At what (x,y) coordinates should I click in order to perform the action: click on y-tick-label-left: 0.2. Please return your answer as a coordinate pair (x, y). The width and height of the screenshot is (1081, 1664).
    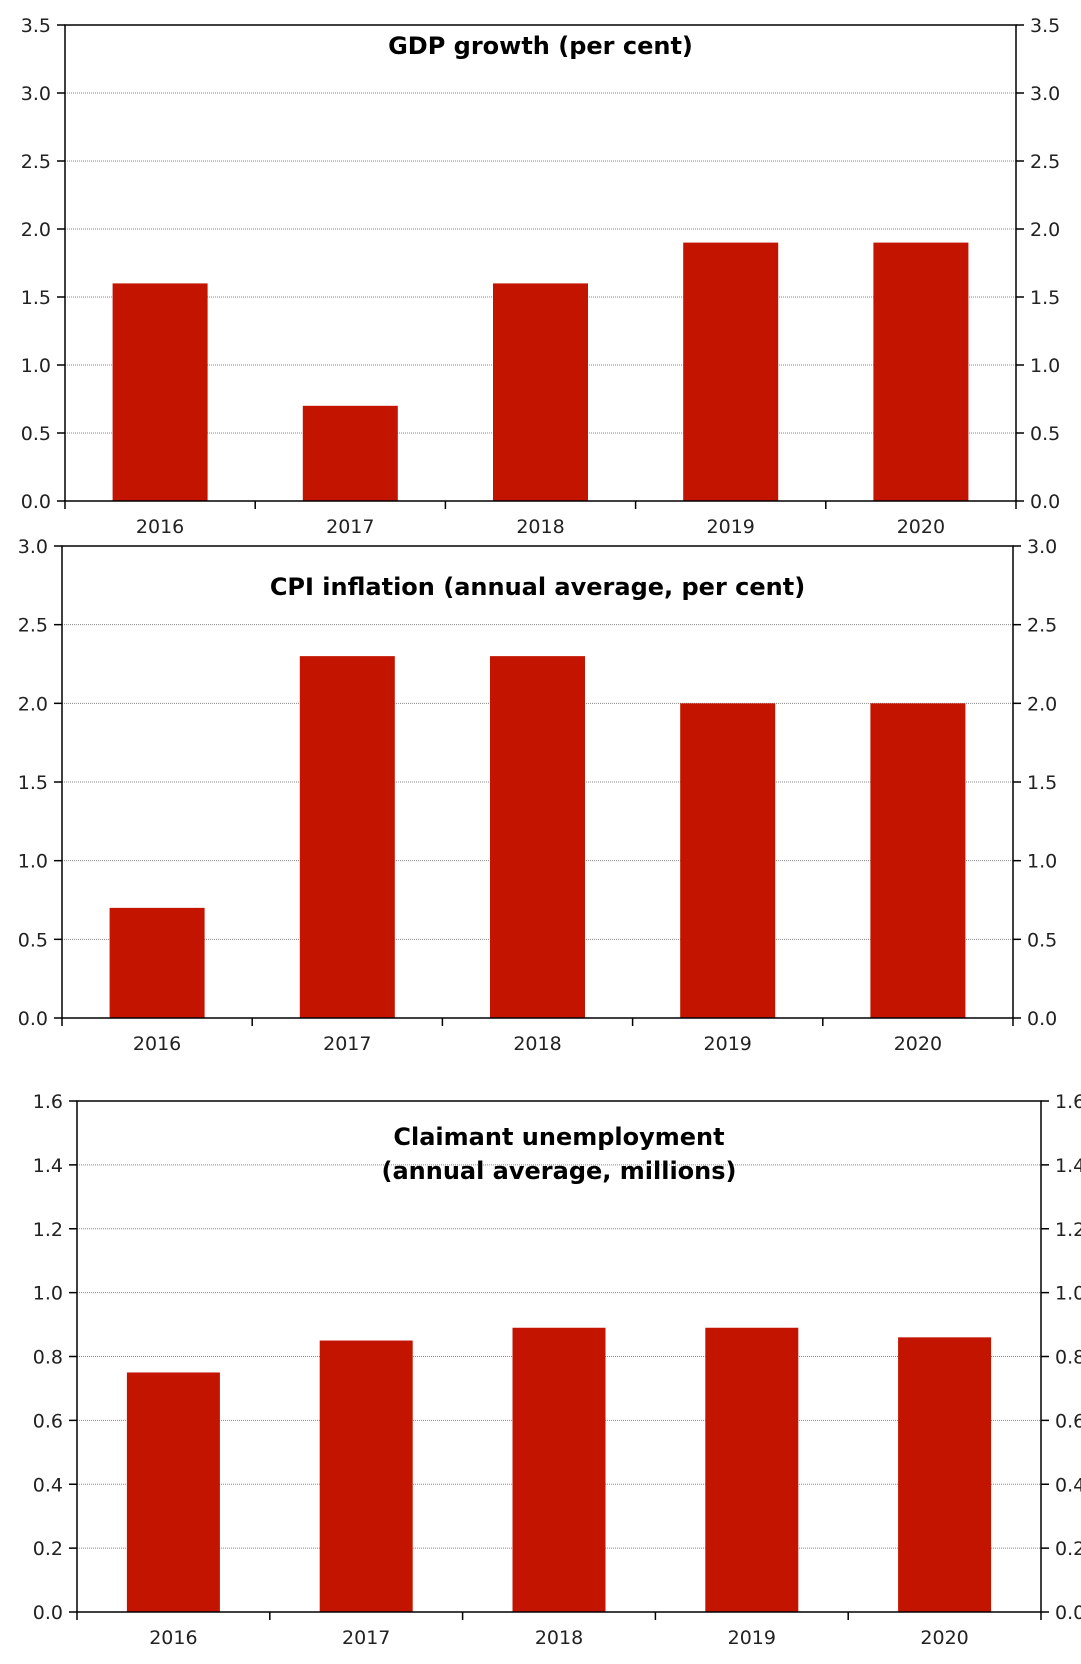
    Looking at the image, I should click on (48, 1549).